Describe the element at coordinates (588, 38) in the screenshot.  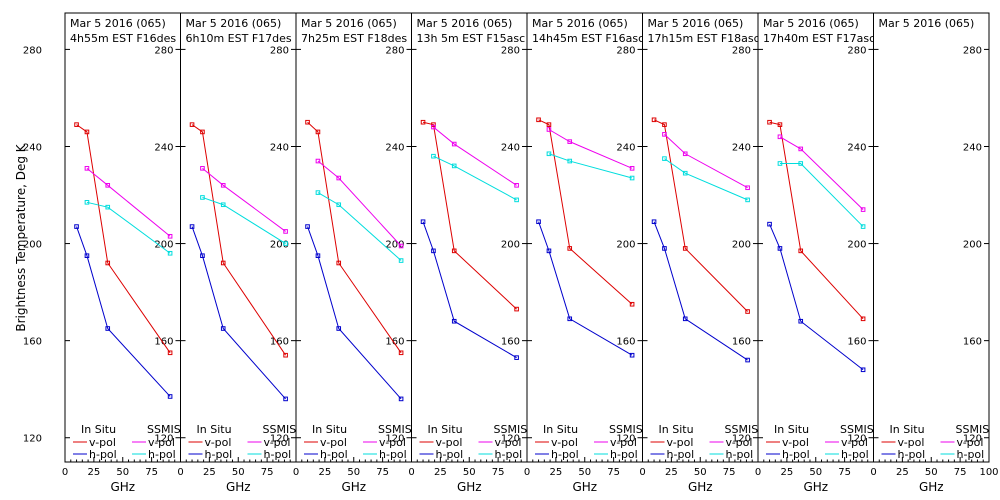
I see `panel-title-time: 14h45m EST F16asc` at that location.